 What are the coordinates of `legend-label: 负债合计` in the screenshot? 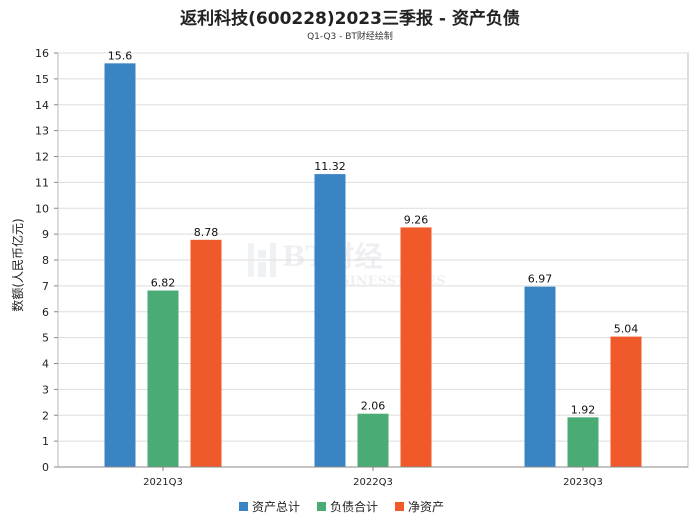 It's located at (354, 506).